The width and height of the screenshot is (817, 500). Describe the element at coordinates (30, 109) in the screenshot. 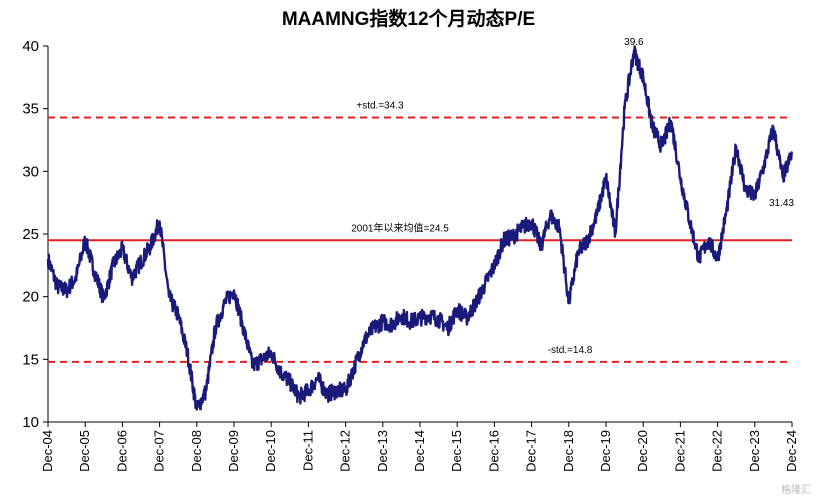

I see `y-tick-label: 35` at that location.